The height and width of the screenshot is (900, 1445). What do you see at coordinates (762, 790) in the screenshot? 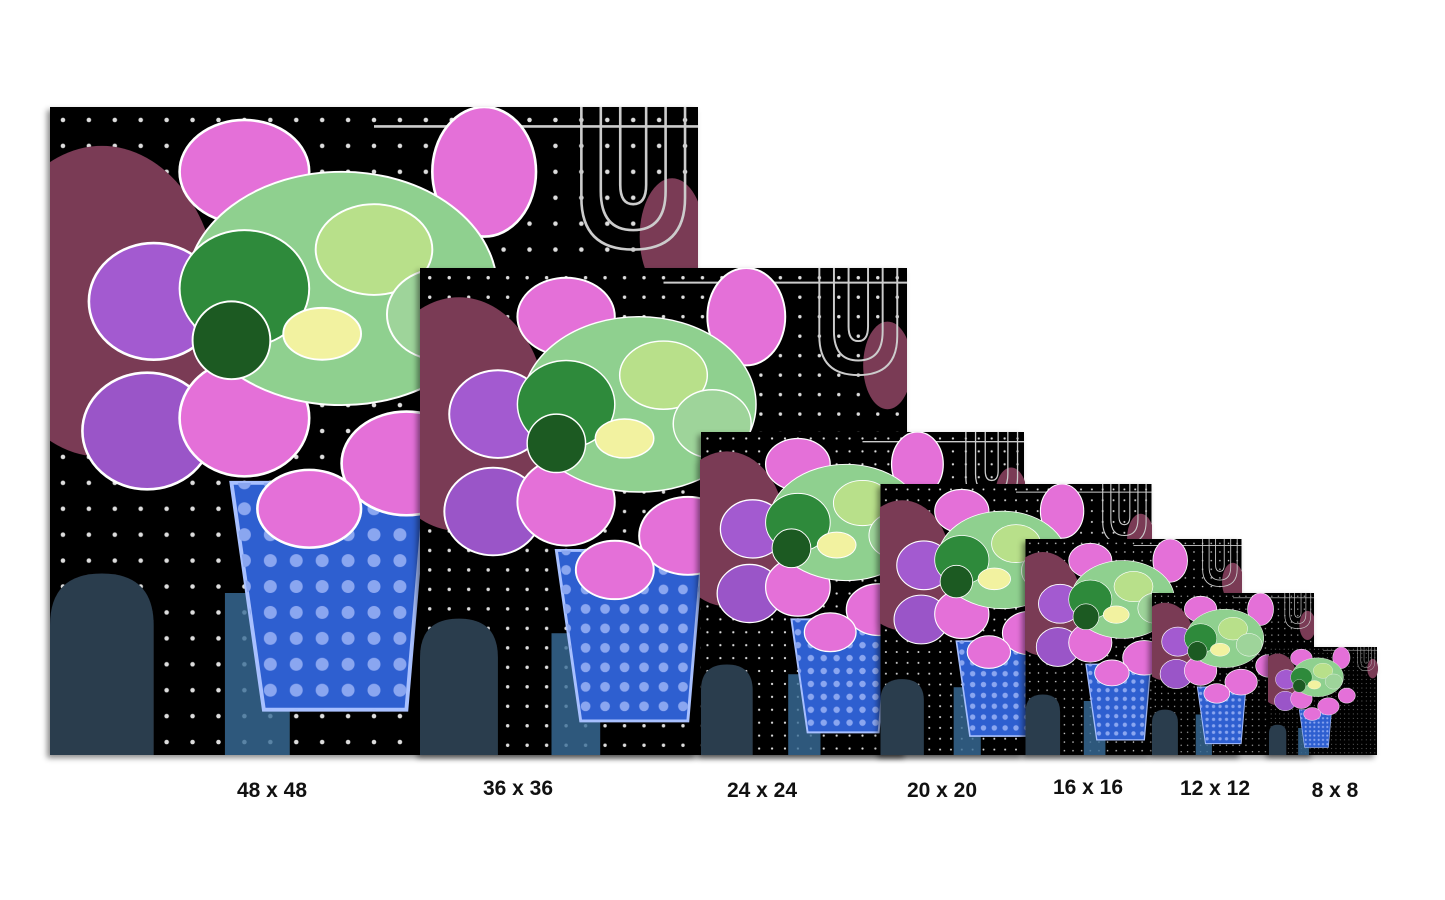
I see `size-label: 24 x 24` at bounding box center [762, 790].